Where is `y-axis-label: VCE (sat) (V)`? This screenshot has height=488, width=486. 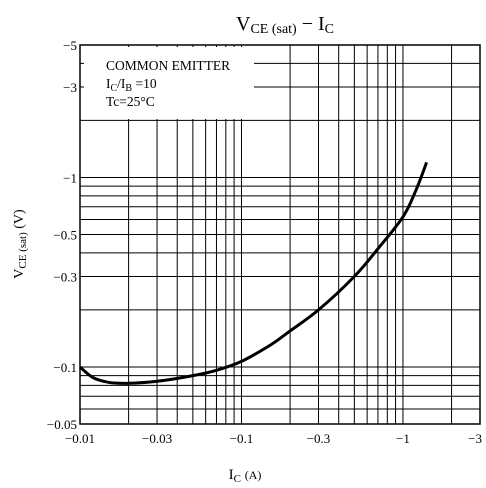
y-axis-label: VCE (sat) (V) is located at coordinates (20, 244).